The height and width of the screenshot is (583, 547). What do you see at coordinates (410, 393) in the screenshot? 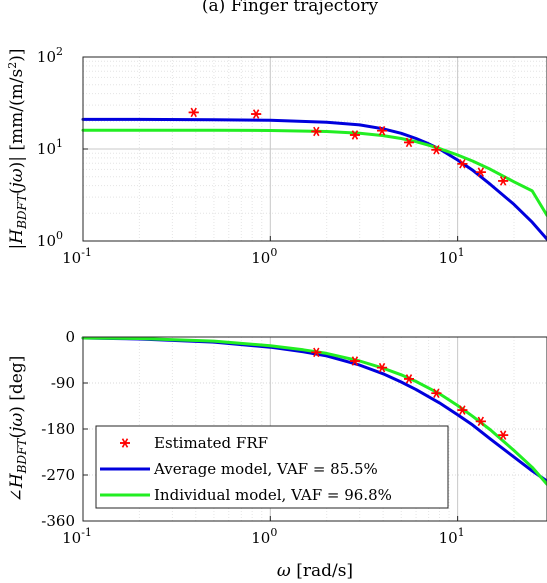
I see `phase-markers` at bounding box center [410, 393].